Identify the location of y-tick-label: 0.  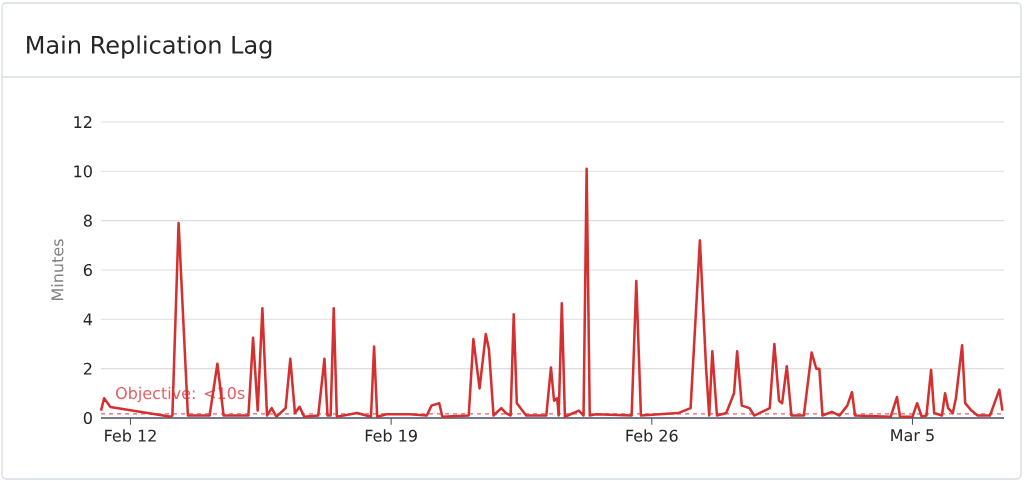
(87, 418).